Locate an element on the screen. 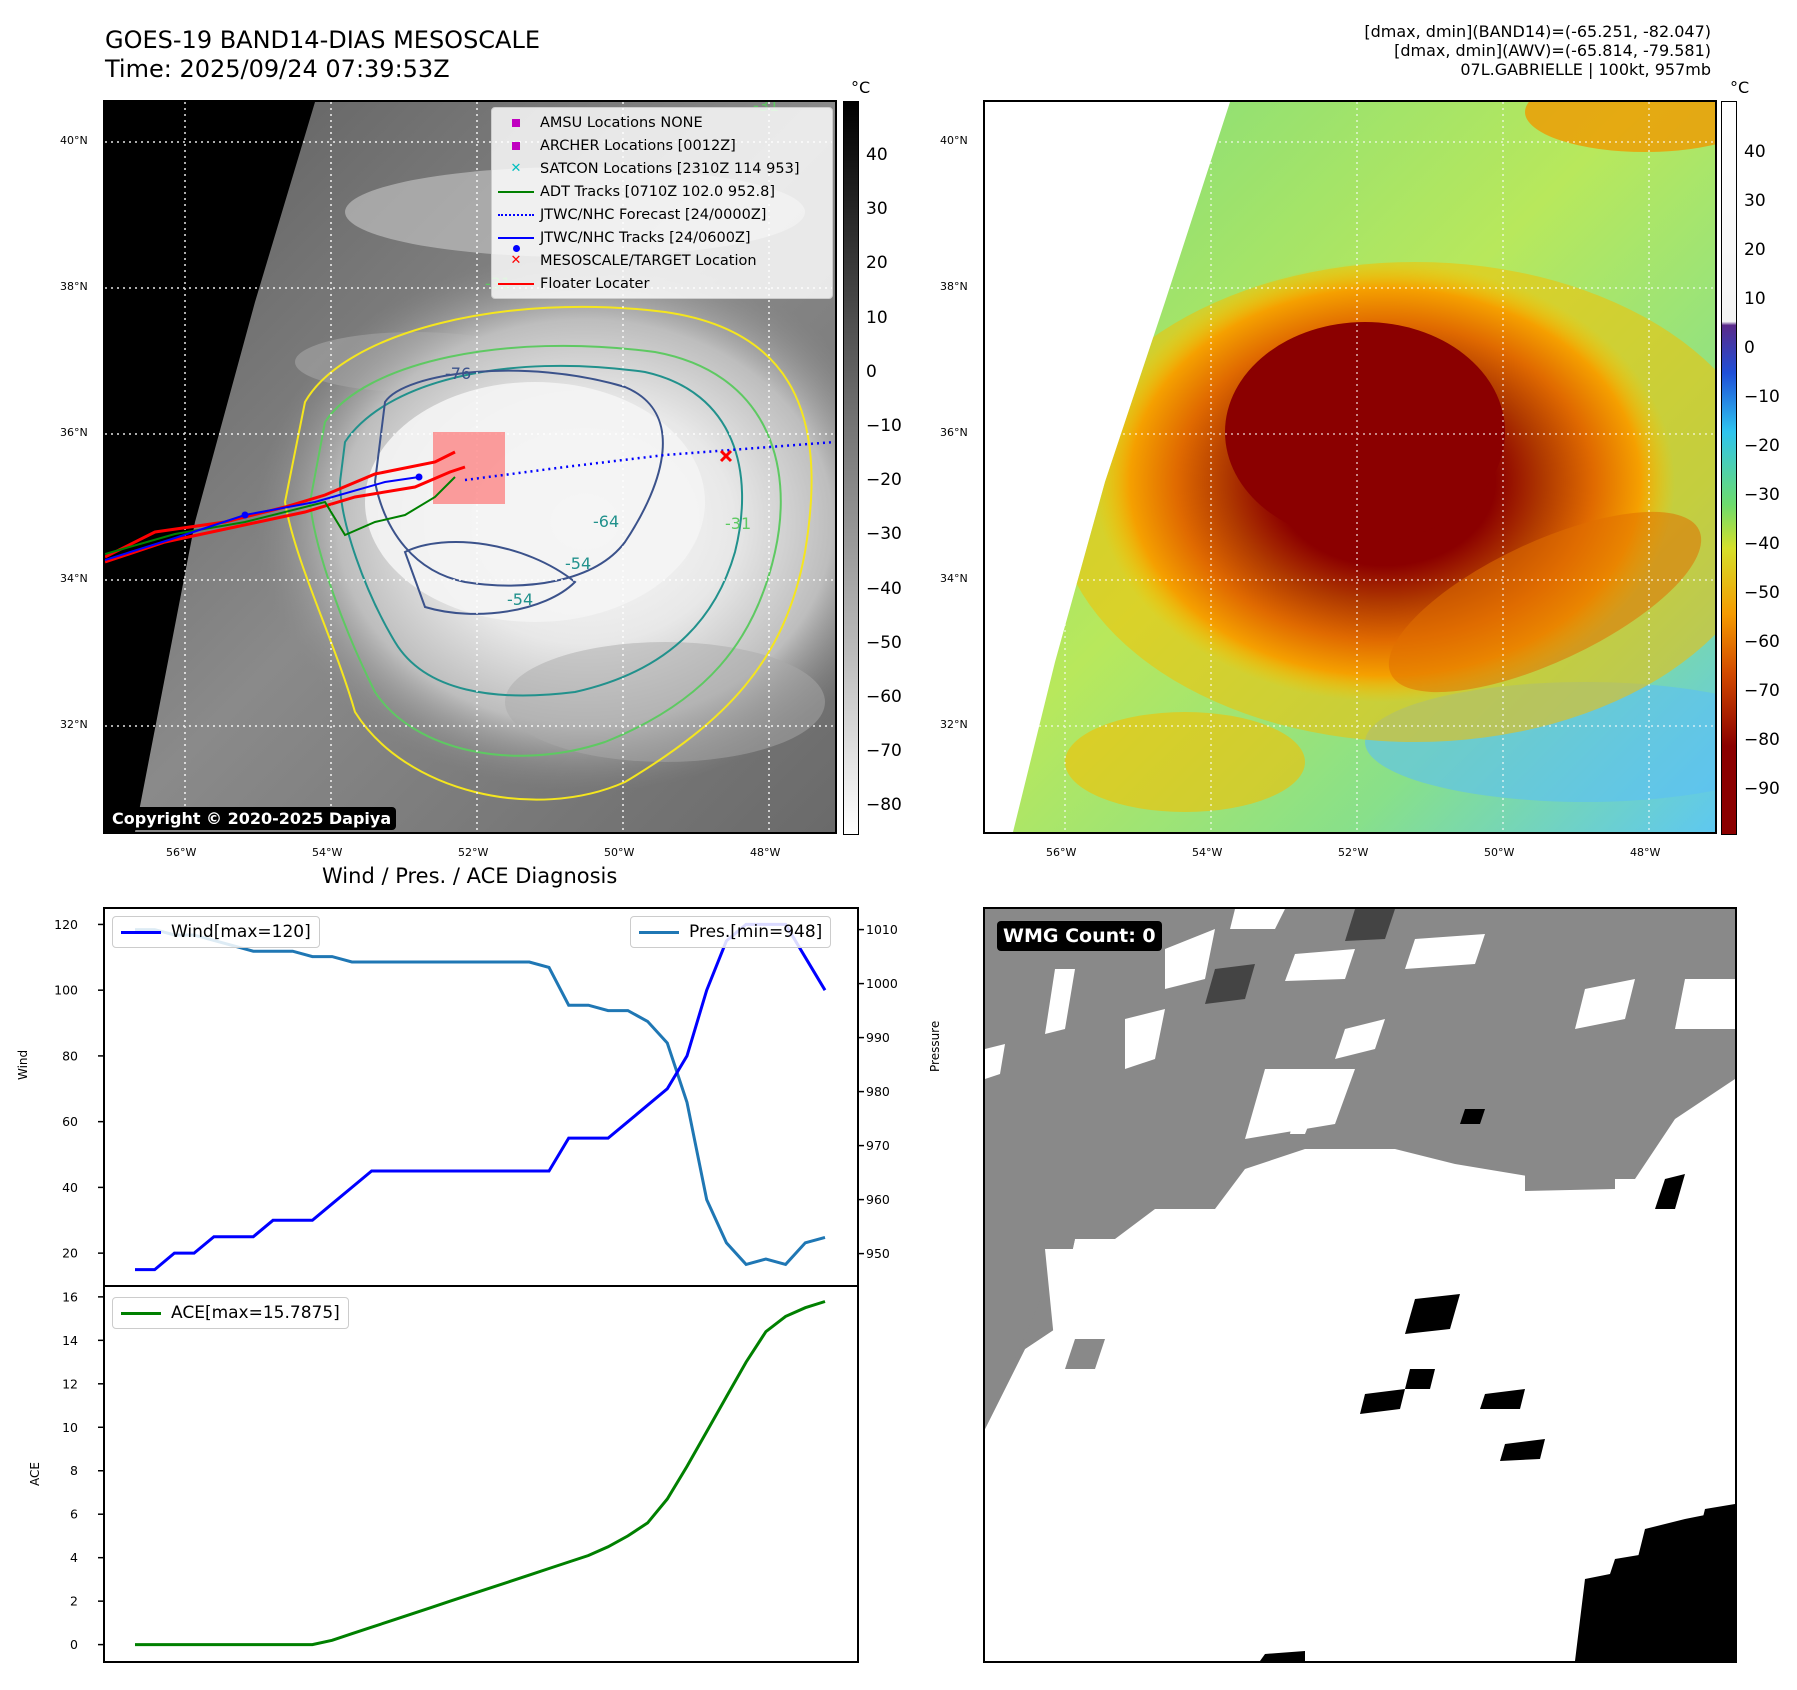  info-line-2: [dmax, dmin](AWV)=(-65.814, -79.581) is located at coordinates (1552, 50).